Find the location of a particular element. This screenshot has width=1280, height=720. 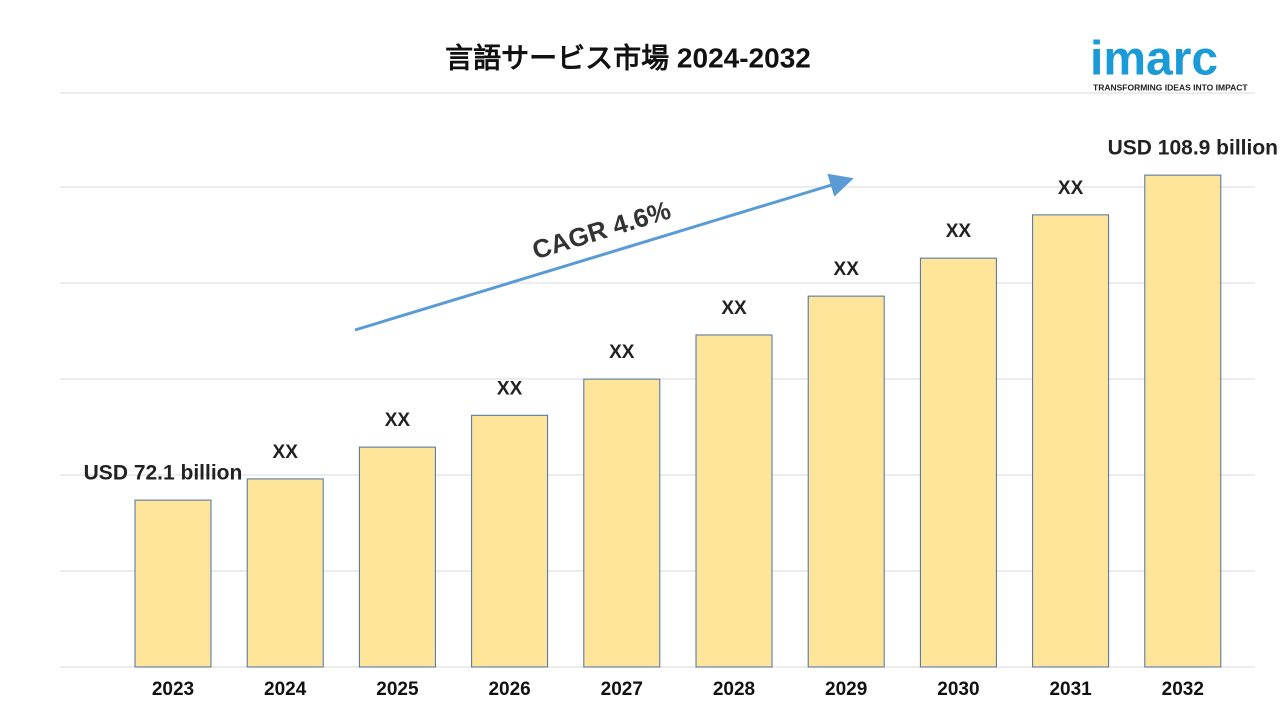

x-tick-label: 2025 is located at coordinates (397, 689).